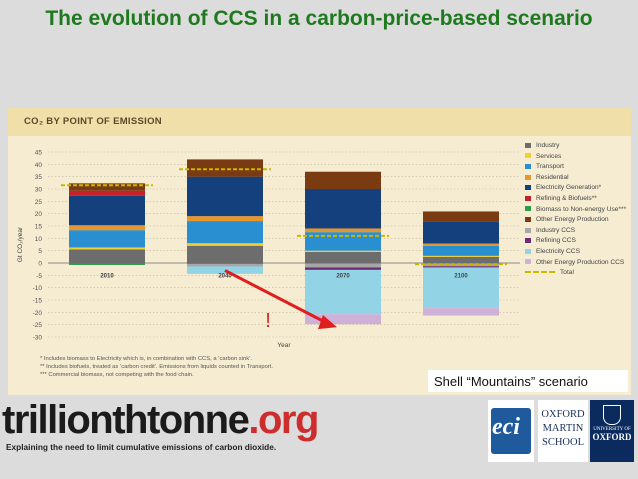  What do you see at coordinates (575, 158) in the screenshot?
I see `legend-item: Services` at bounding box center [575, 158].